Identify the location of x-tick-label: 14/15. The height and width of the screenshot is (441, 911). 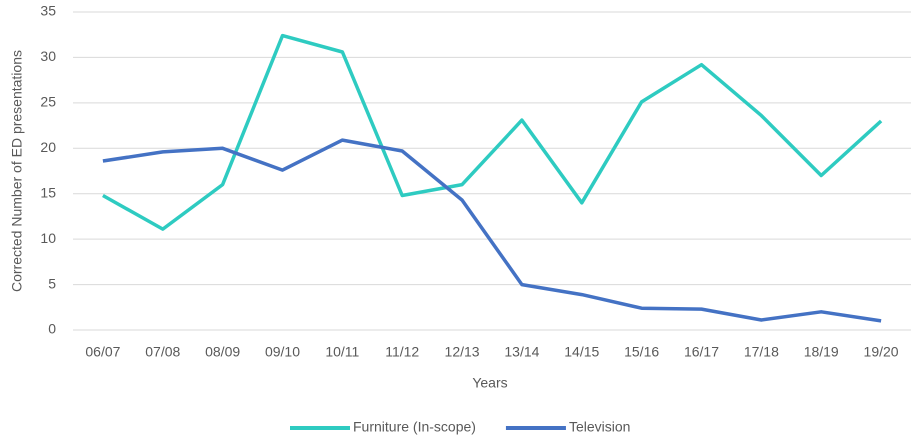
(581, 352).